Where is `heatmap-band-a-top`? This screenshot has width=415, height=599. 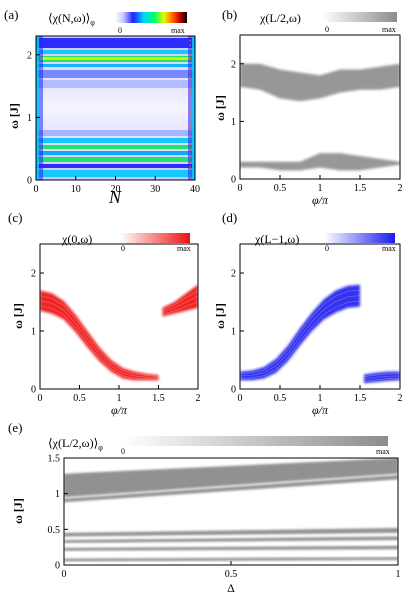
heatmap-band-a-top is located at coordinates (115, 43).